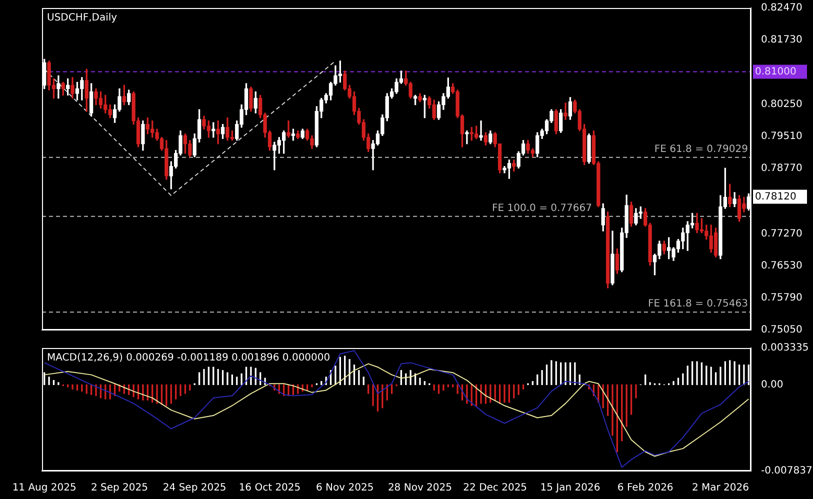 This screenshot has height=499, width=813. What do you see at coordinates (781, 104) in the screenshot?
I see `y-tick-label: 0.80250` at bounding box center [781, 104].